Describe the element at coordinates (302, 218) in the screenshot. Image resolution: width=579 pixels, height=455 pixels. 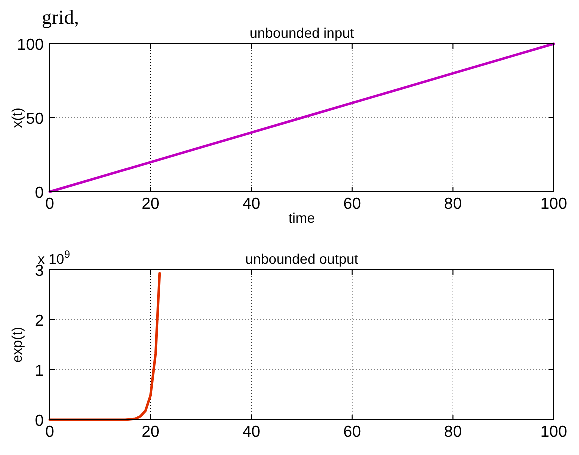
I see `x-axis-title: time` at that location.